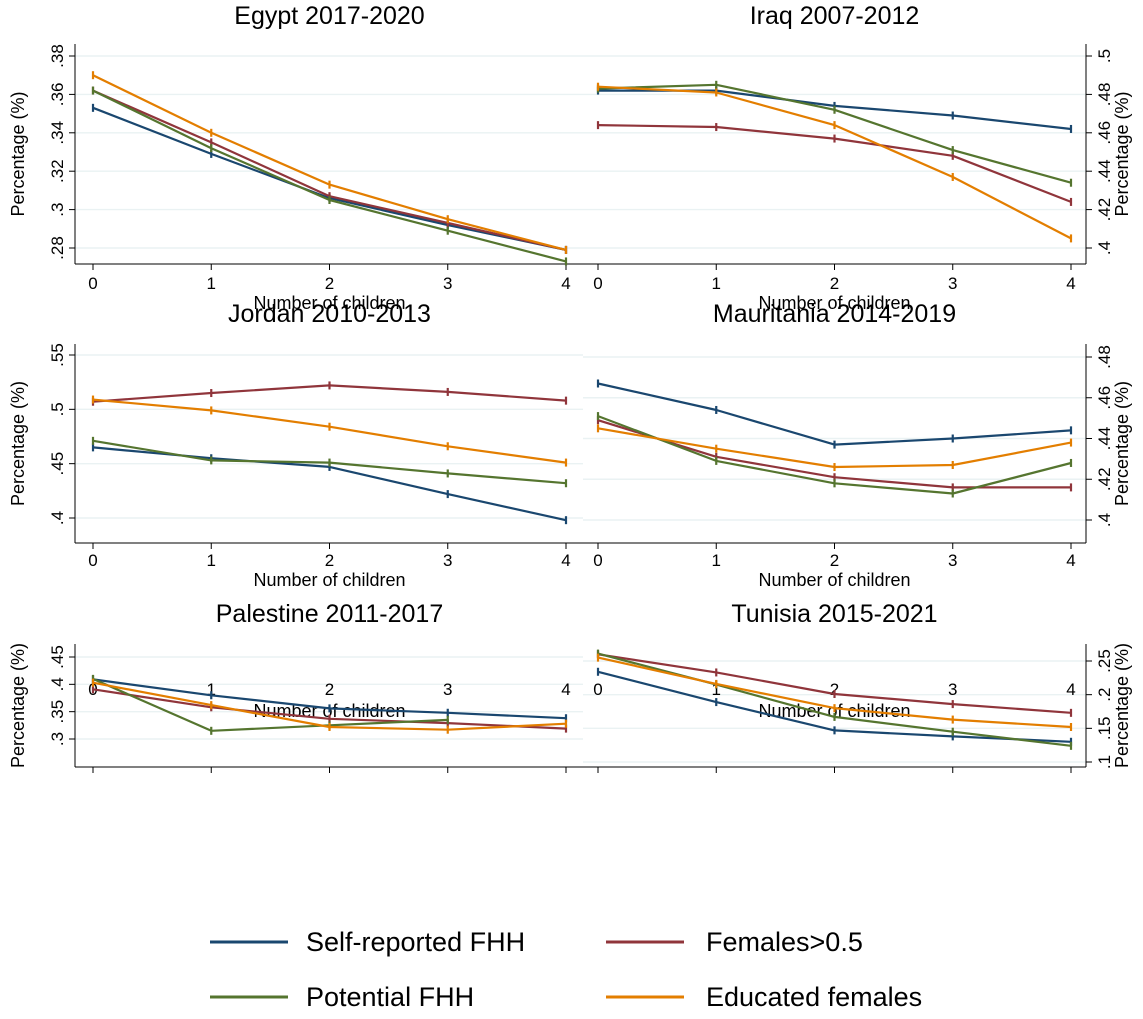 The image size is (1143, 1019). I want to click on legend-item: Self-reported FHH, so click(367, 942).